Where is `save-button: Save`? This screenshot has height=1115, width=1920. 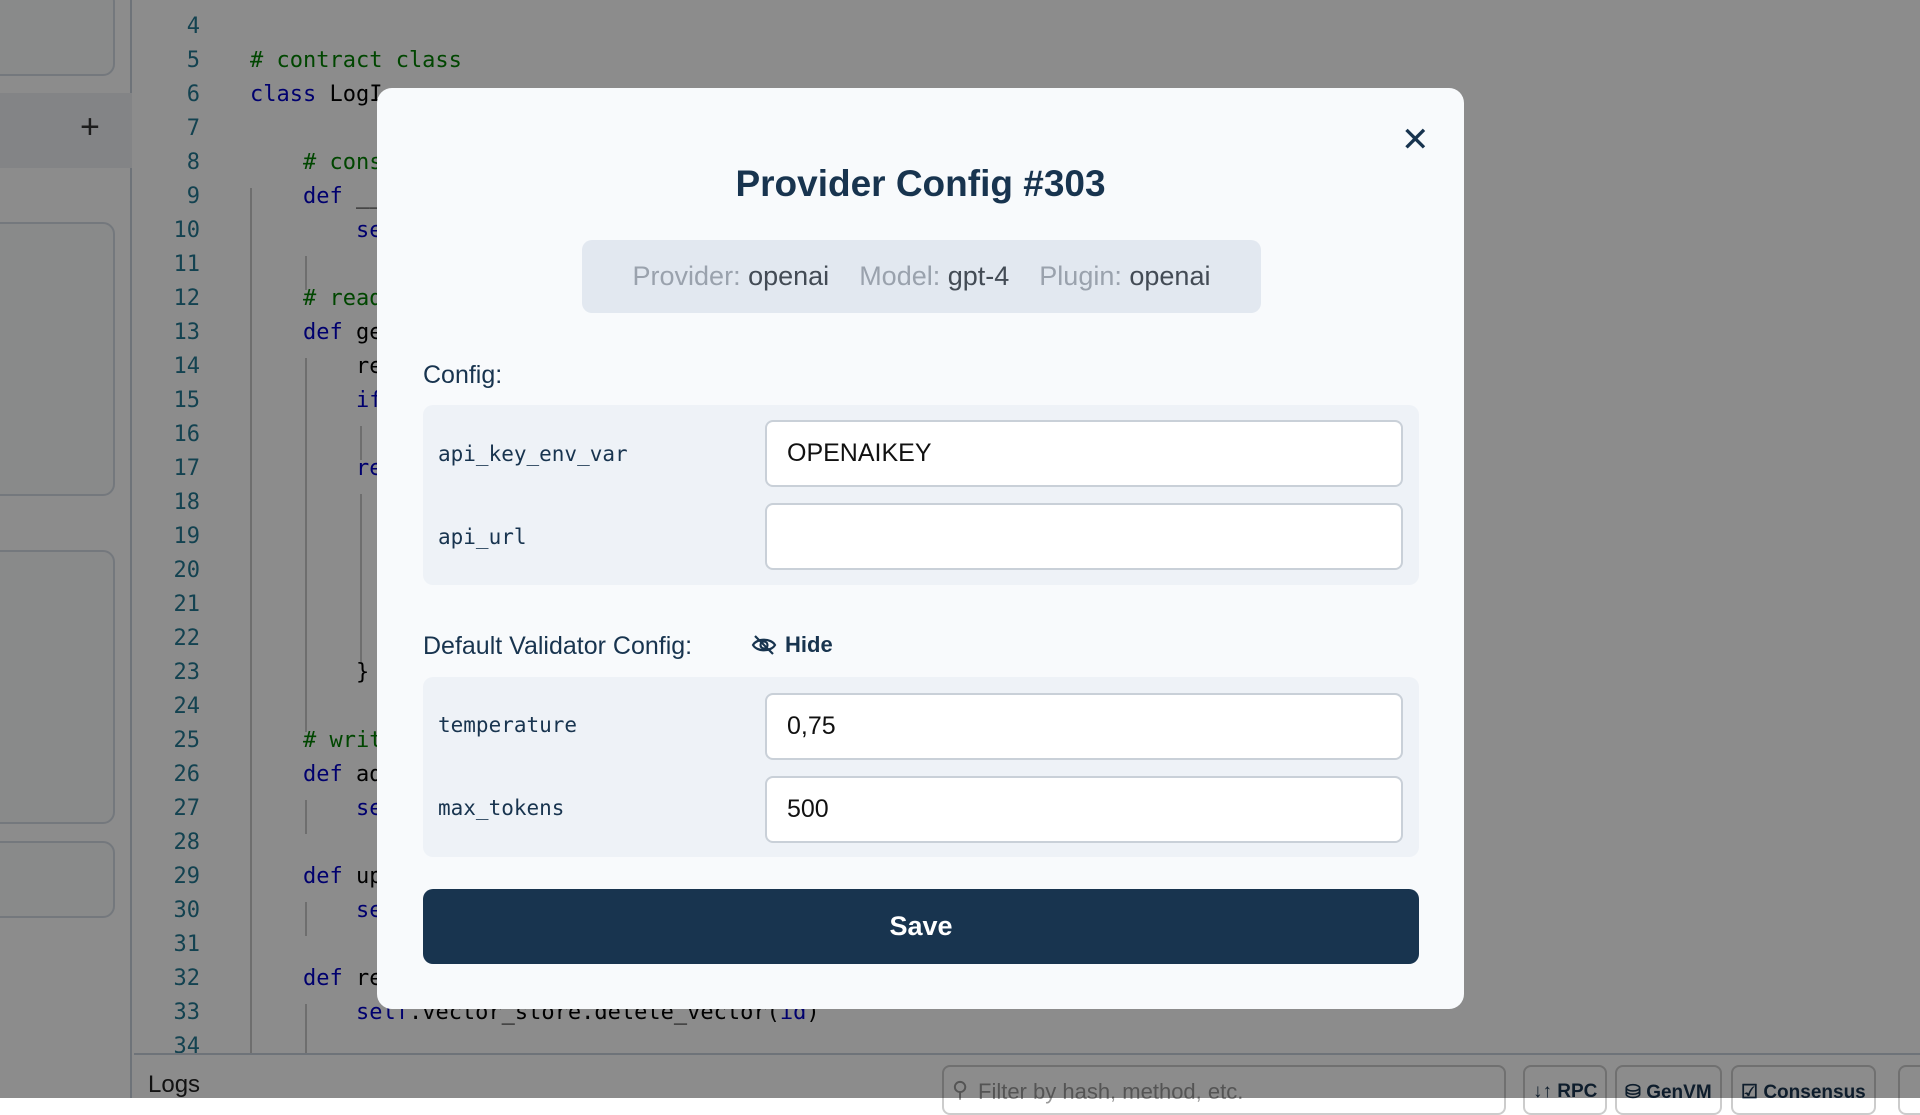 save-button: Save is located at coordinates (921, 926).